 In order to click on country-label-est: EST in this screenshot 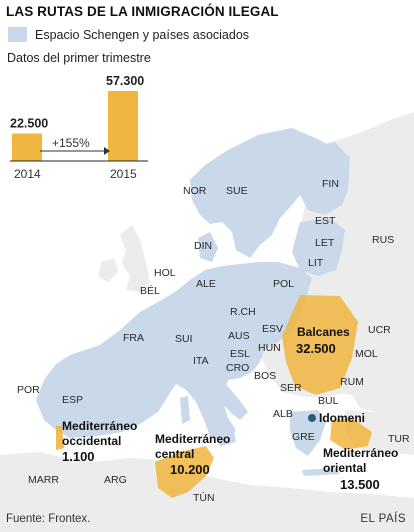, I will do `click(325, 221)`.